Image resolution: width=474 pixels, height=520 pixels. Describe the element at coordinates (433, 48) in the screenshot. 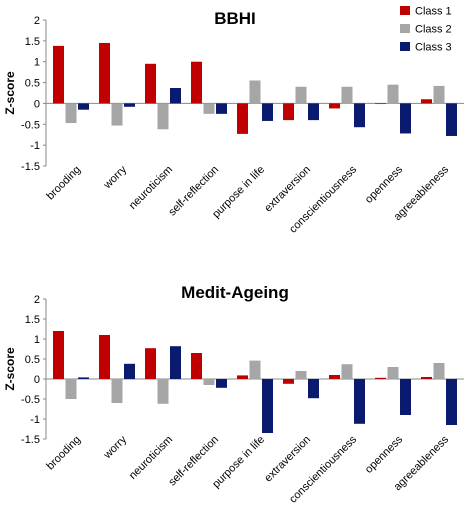

I see `legend-label-3: Class 3` at that location.